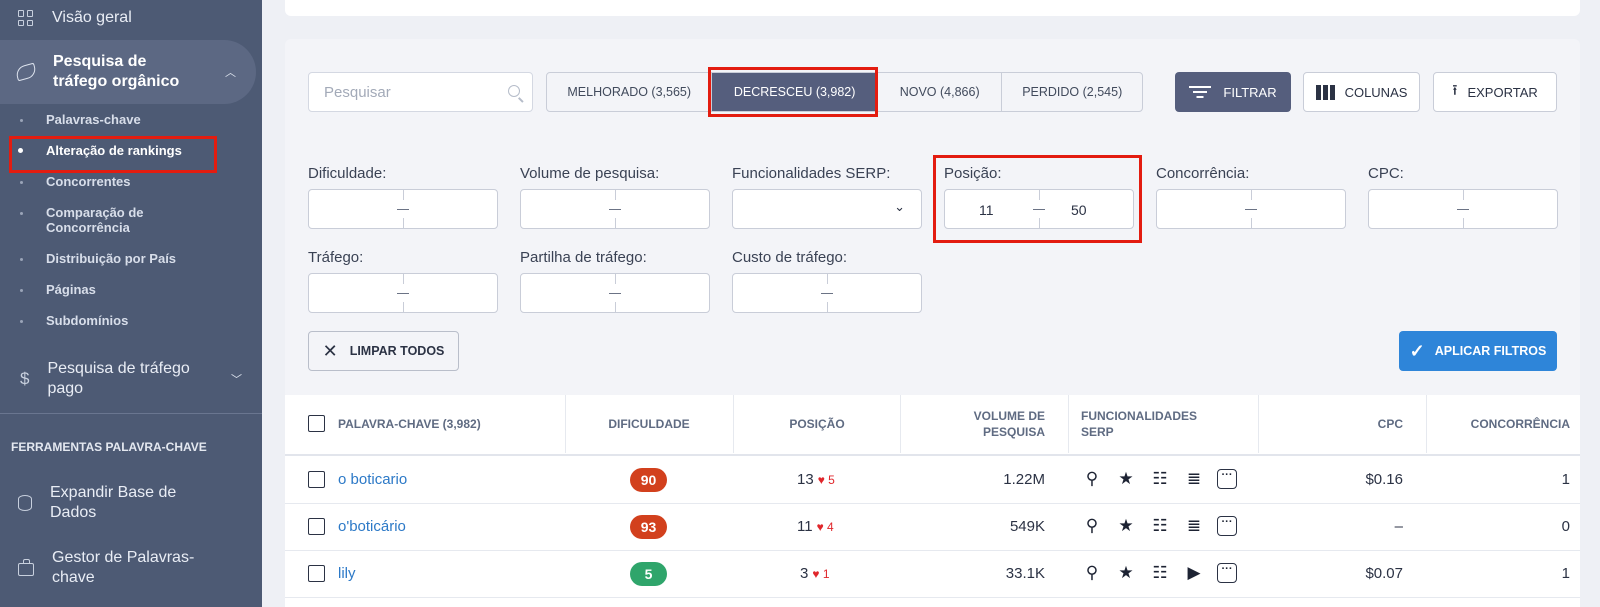  Describe the element at coordinates (420, 92) in the screenshot. I see `search-input: Pesquisar` at that location.